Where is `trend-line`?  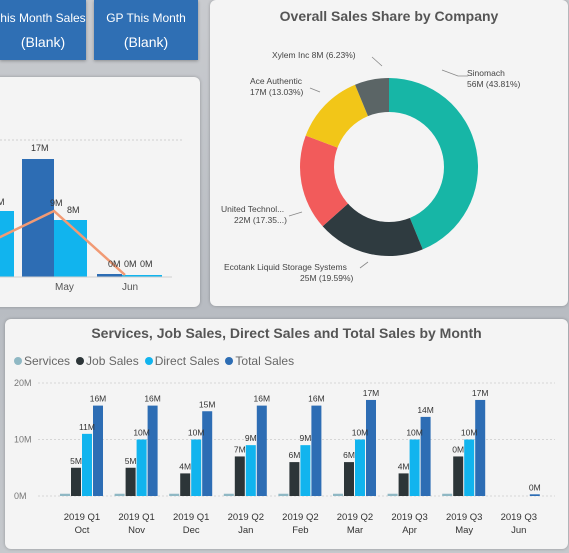 trend-line is located at coordinates (63, 242).